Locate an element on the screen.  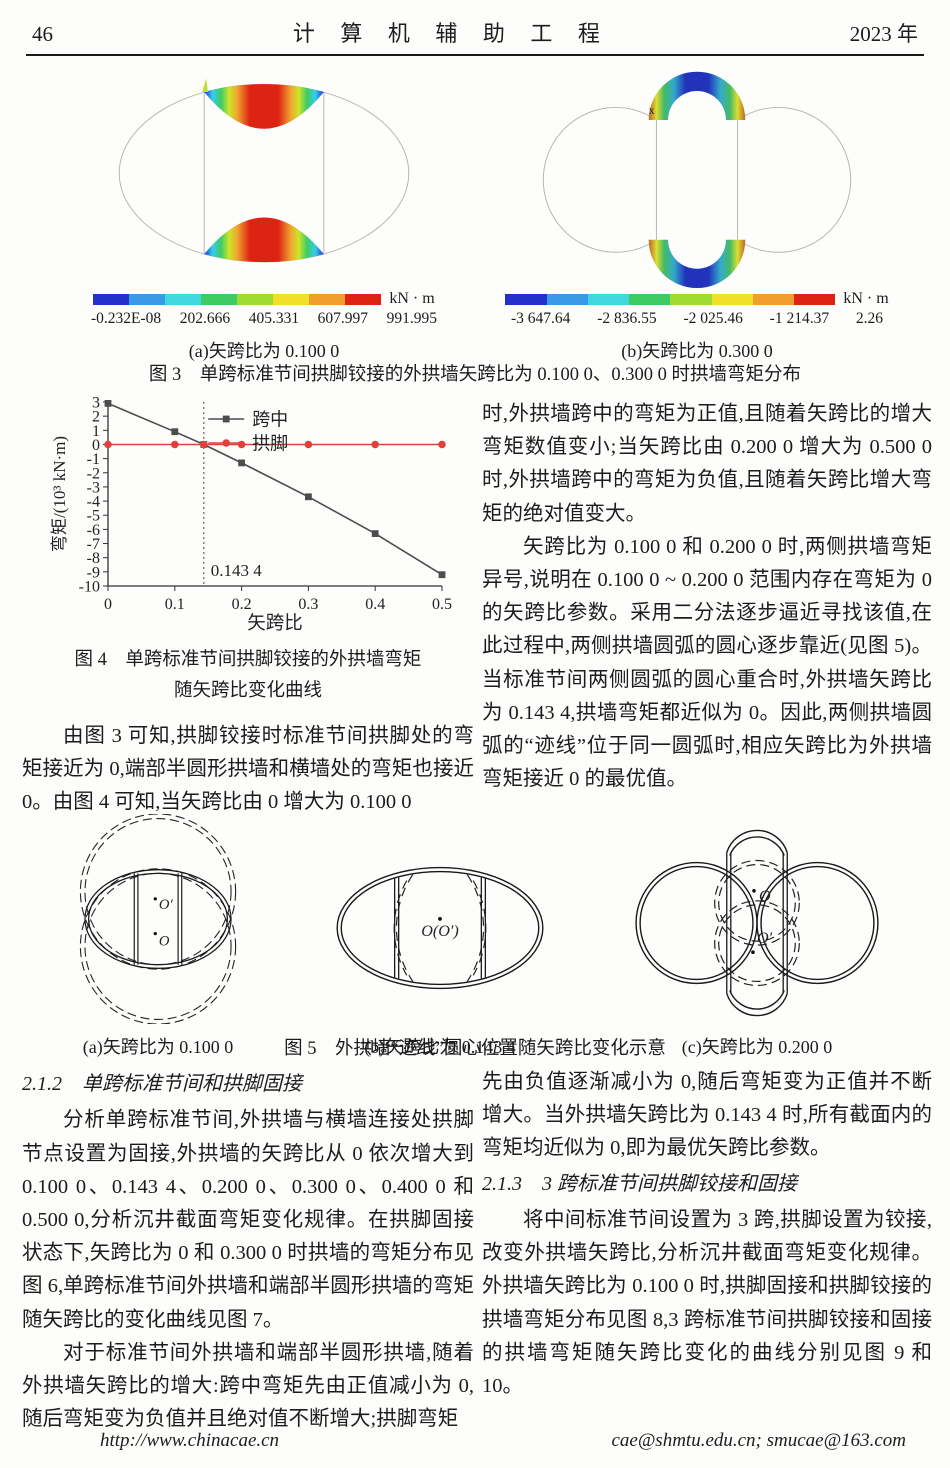
trace-diagram-b: O(O′) is located at coordinates (440, 928).